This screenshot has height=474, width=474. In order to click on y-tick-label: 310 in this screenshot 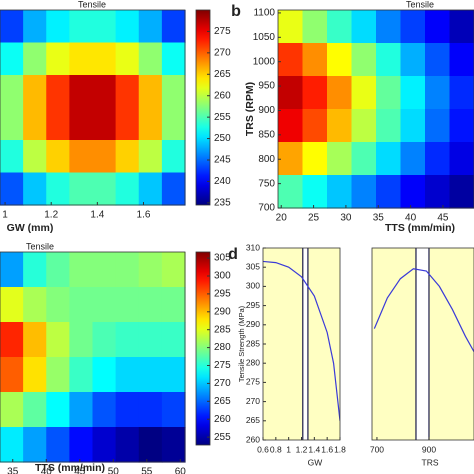, I will do `click(253, 247)`.